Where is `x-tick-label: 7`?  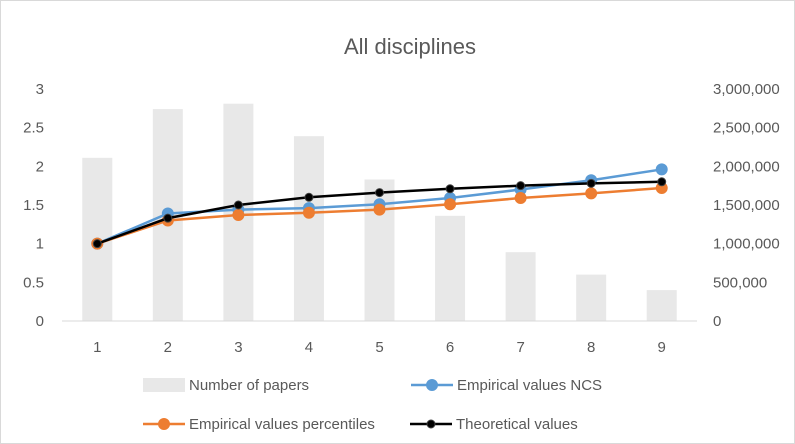
x-tick-label: 7 is located at coordinates (520, 347).